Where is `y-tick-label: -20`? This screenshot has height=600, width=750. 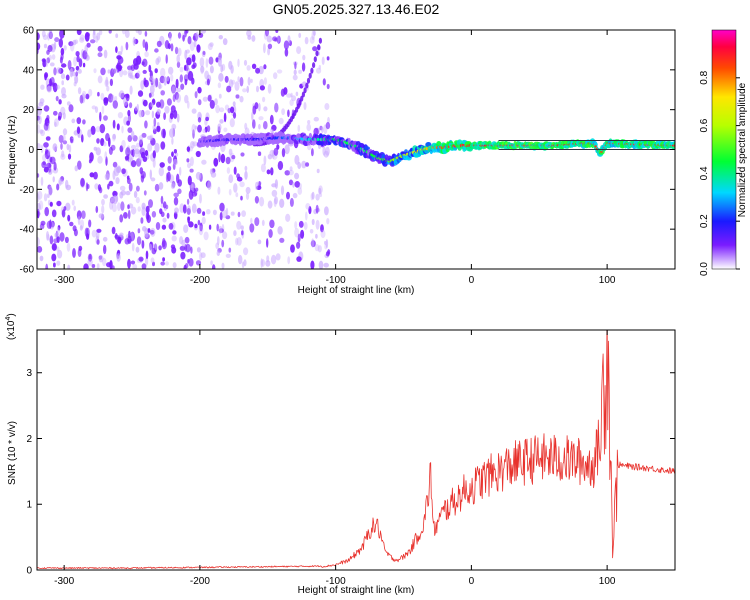
y-tick-label: -20 is located at coordinates (27, 190).